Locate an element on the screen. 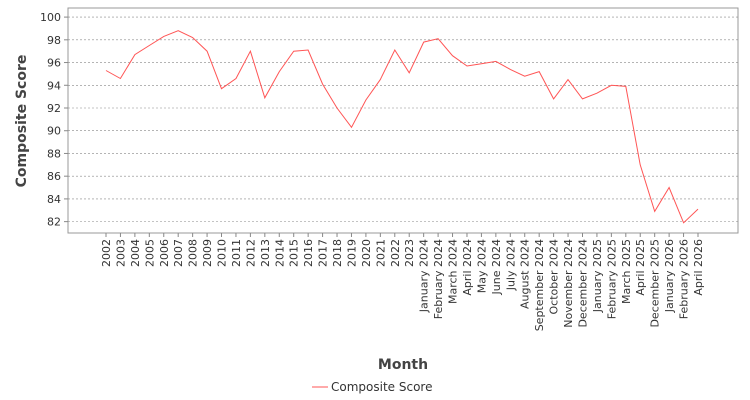 The image size is (750, 400). x-tick-label: 2002 is located at coordinates (106, 253).